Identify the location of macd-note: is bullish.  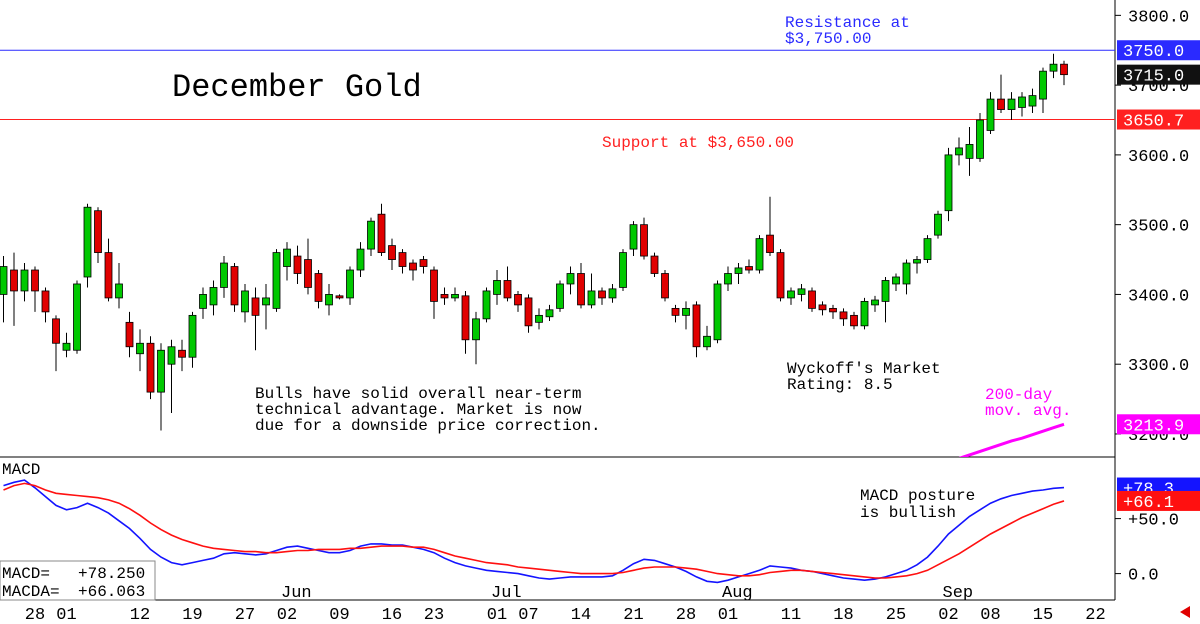
(908, 513).